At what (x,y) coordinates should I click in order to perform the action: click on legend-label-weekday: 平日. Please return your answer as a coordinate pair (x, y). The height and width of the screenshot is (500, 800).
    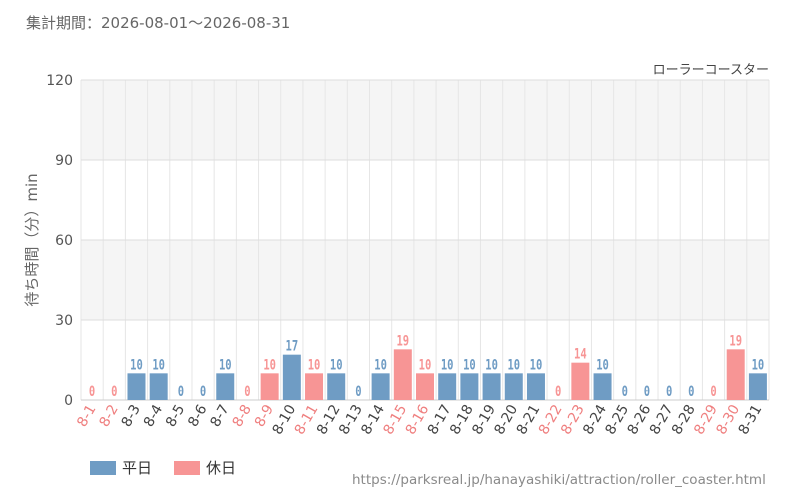
    Looking at the image, I should click on (137, 468).